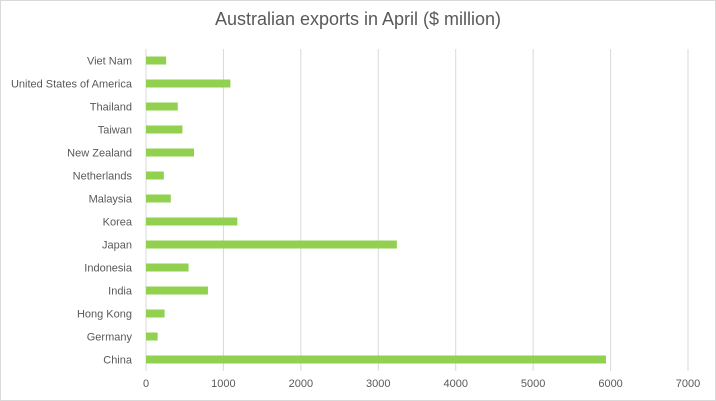  I want to click on category-label: Malaysia, so click(111, 200).